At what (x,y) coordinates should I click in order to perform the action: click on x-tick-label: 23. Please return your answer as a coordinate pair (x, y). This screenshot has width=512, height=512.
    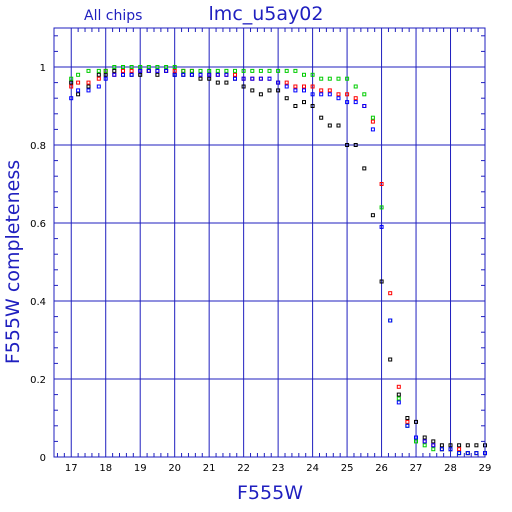
    Looking at the image, I should click on (278, 468).